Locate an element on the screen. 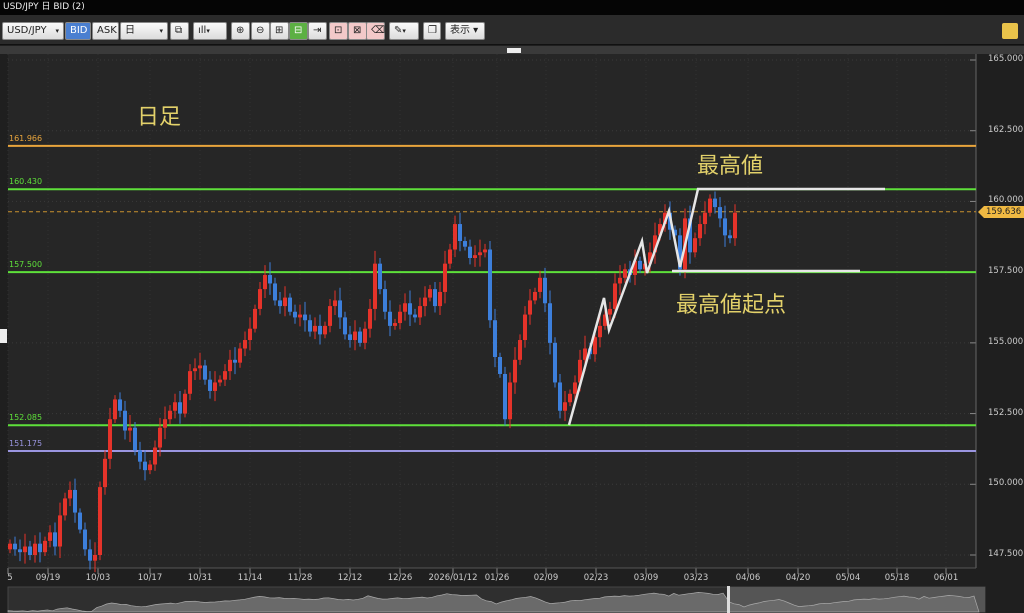  x-tick-label: 11/14 is located at coordinates (250, 578).